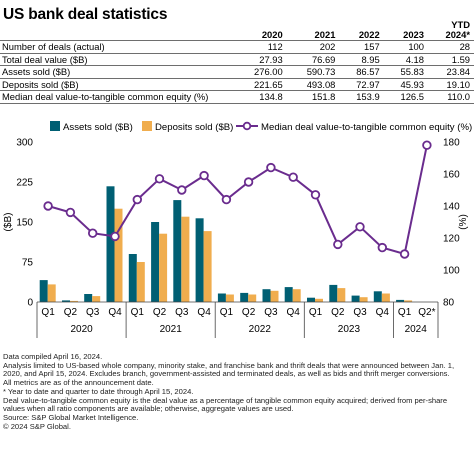 The width and height of the screenshot is (474, 456). Describe the element at coordinates (451, 175) in the screenshot. I see `y-right-tick-label: 160` at that location.